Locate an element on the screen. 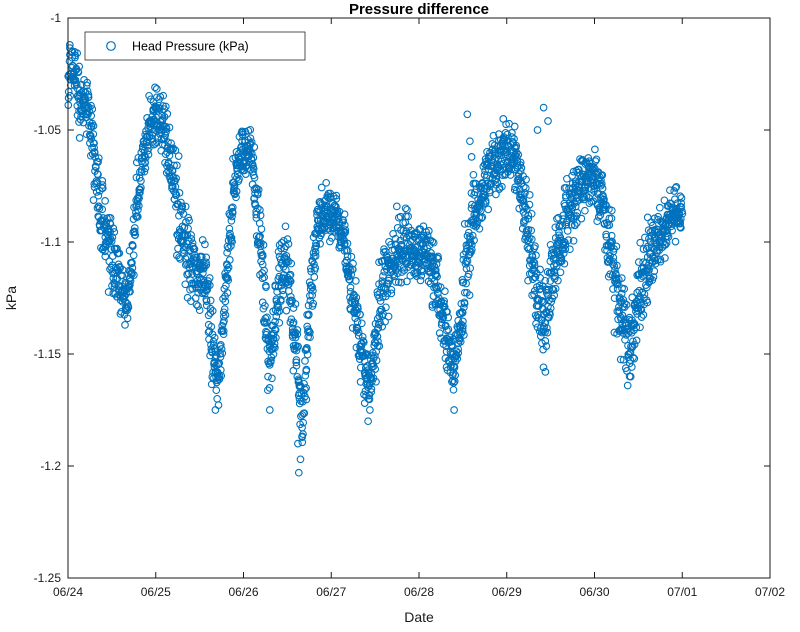 The width and height of the screenshot is (800, 632). x-tick-label: 07/01 is located at coordinates (682, 592).